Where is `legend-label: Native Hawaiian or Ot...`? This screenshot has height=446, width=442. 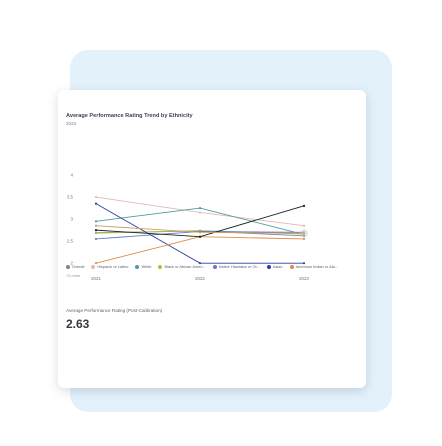
legend-label: Native Hawaiian or Ot... is located at coordinates (239, 266).